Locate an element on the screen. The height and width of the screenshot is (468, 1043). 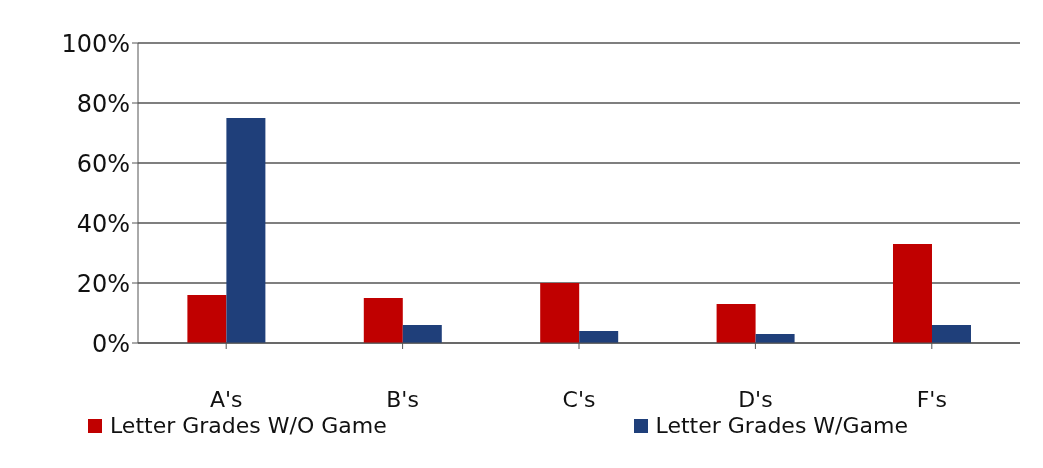
legend-label: Letter Grades W/O Game is located at coordinates (248, 425).